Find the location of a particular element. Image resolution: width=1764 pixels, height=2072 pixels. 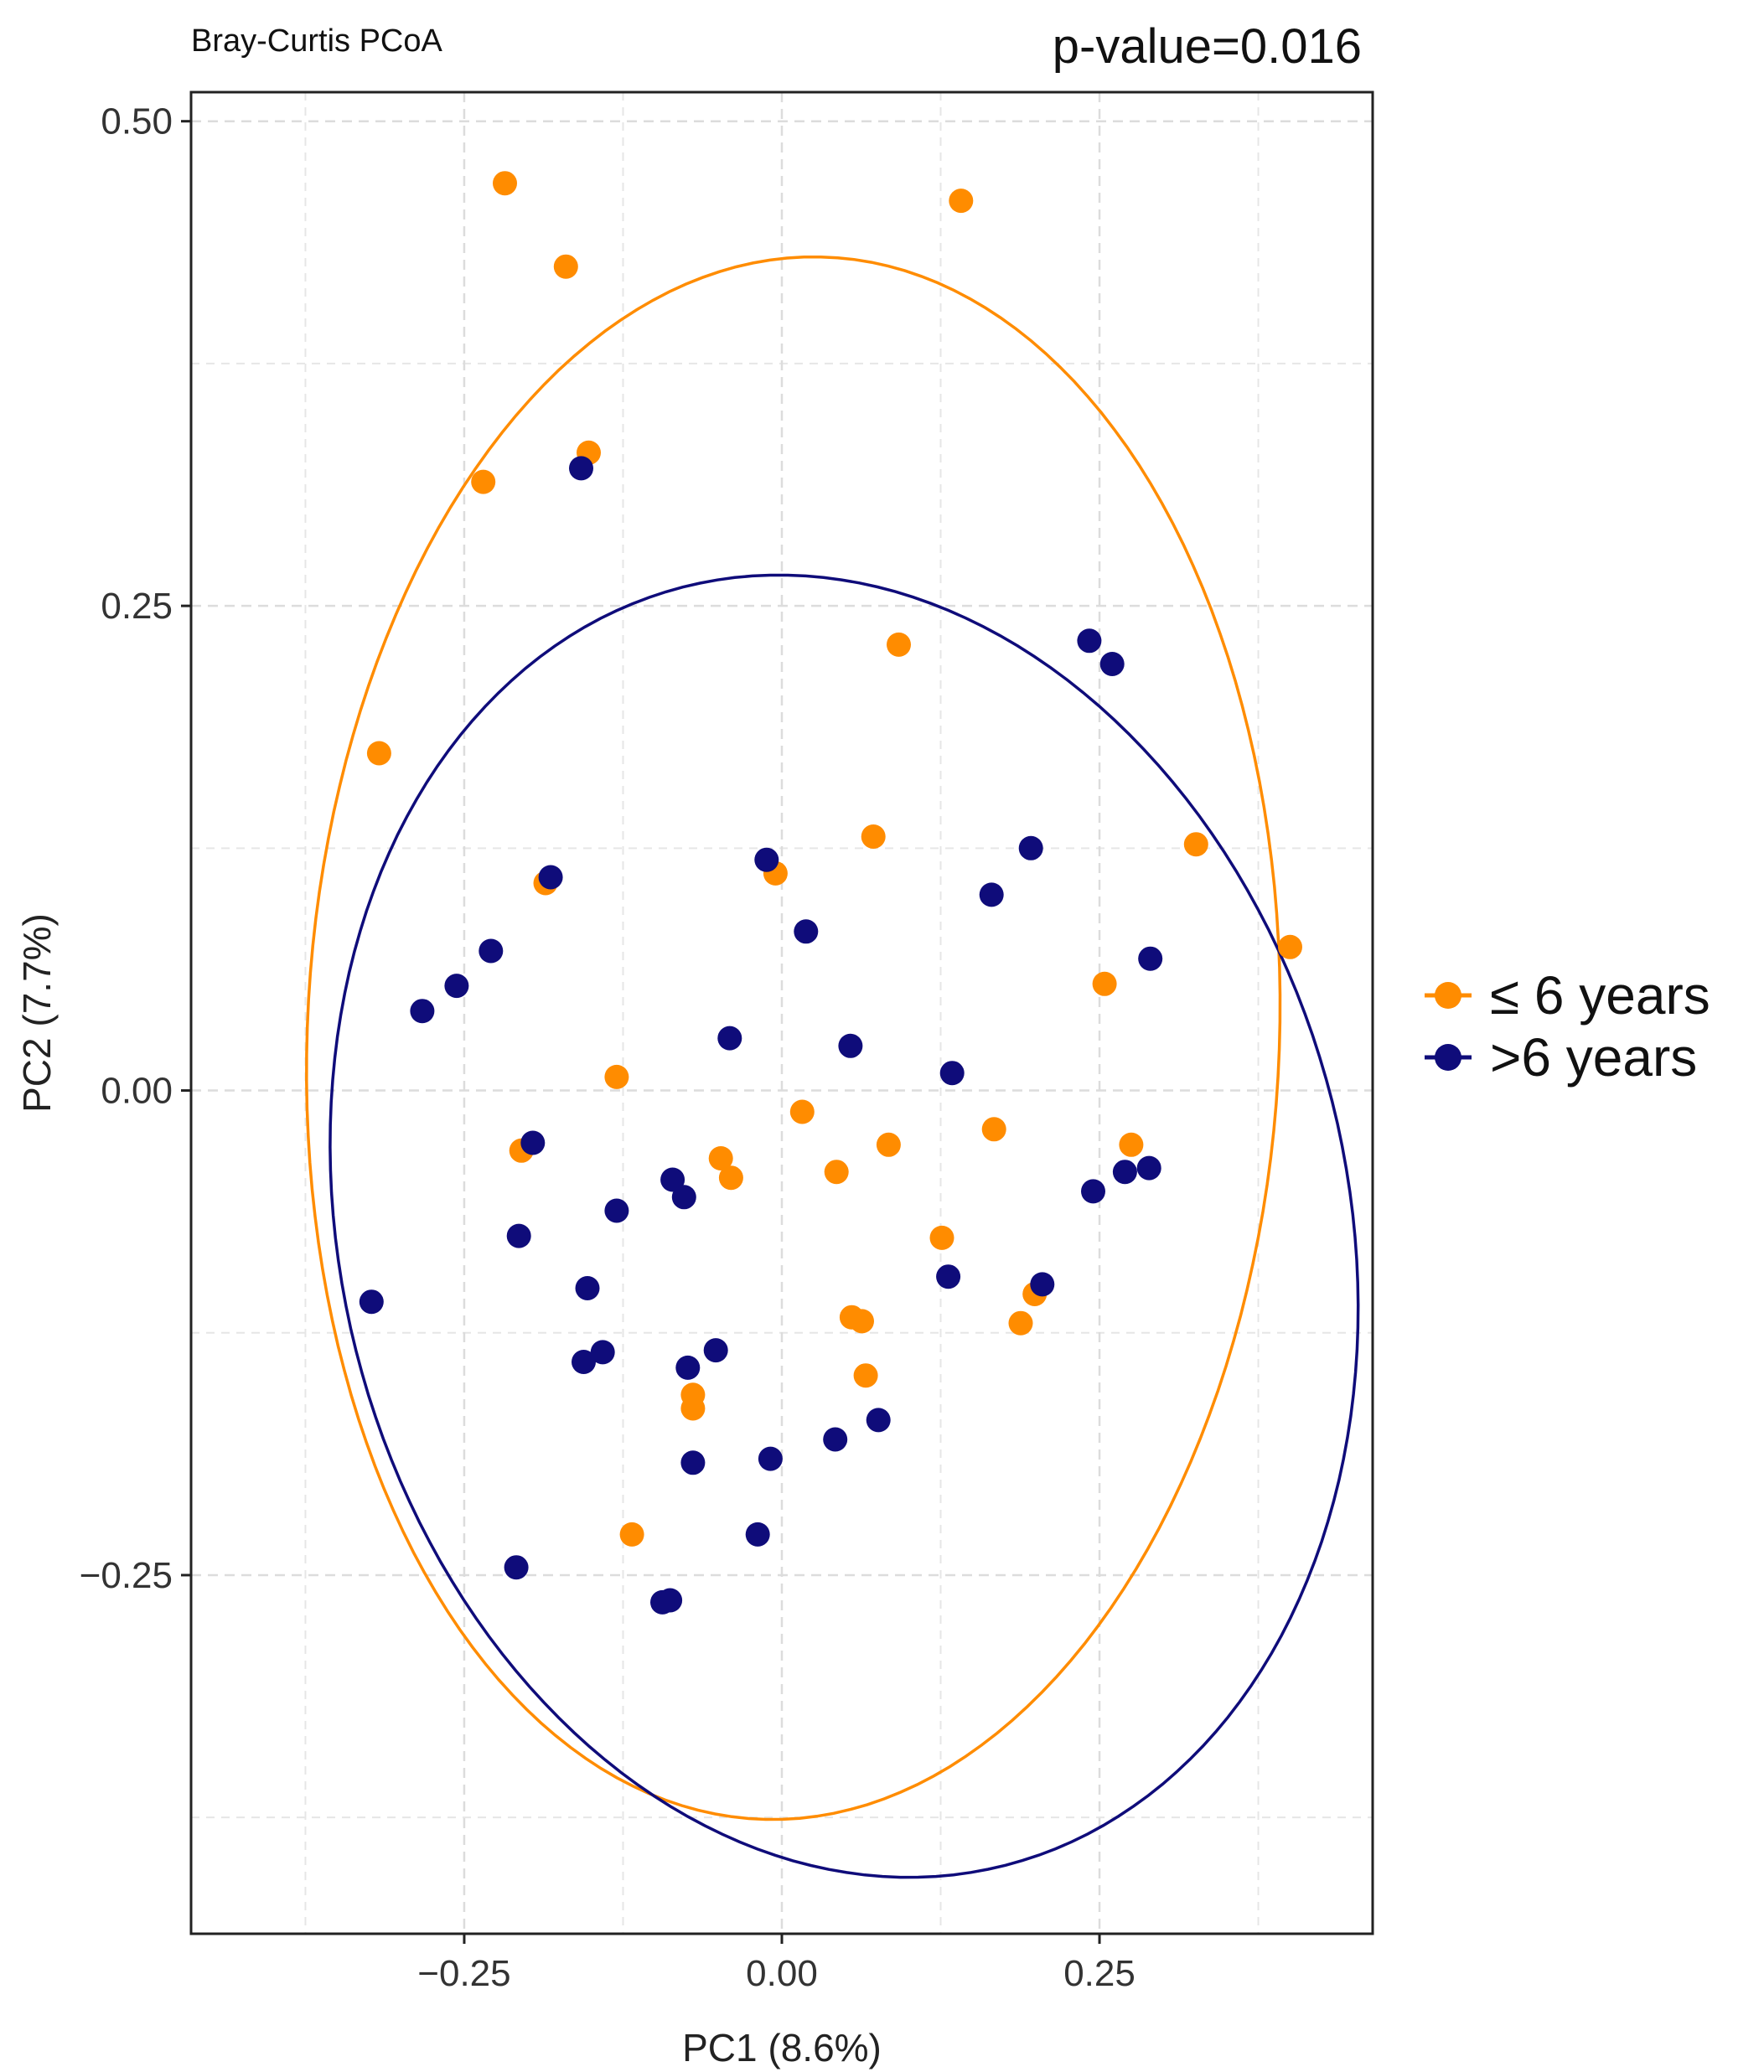

legend: ≤ 6 years>6 years is located at coordinates (1567, 1026).